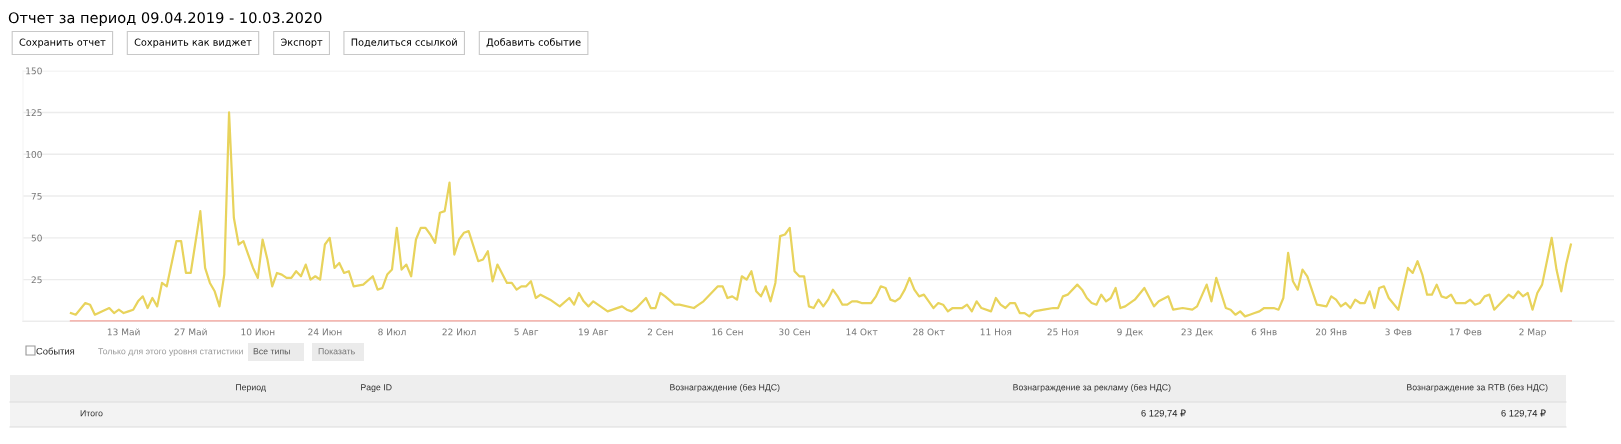  What do you see at coordinates (996, 332) in the screenshot?
I see `x-tick-label: 11 Ноя` at bounding box center [996, 332].